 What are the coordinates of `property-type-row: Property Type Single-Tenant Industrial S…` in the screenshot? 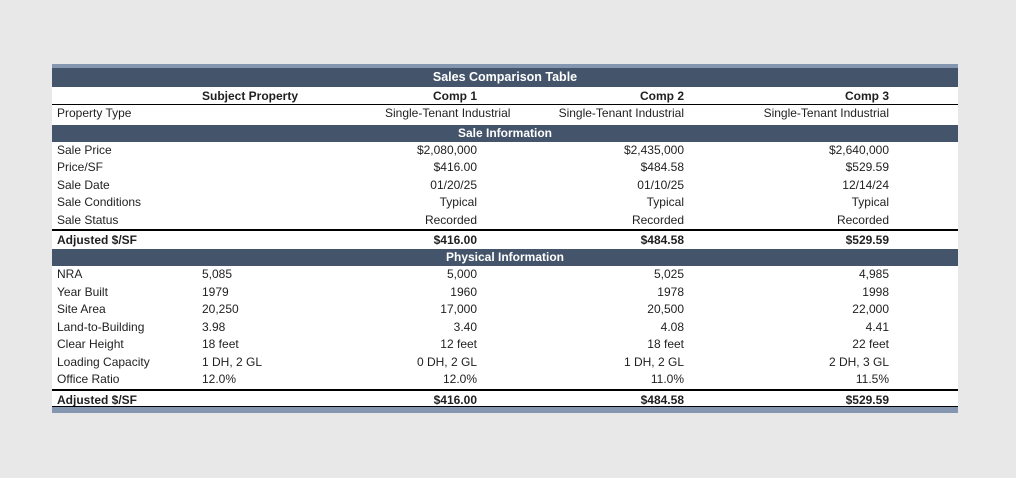 It's located at (505, 114).